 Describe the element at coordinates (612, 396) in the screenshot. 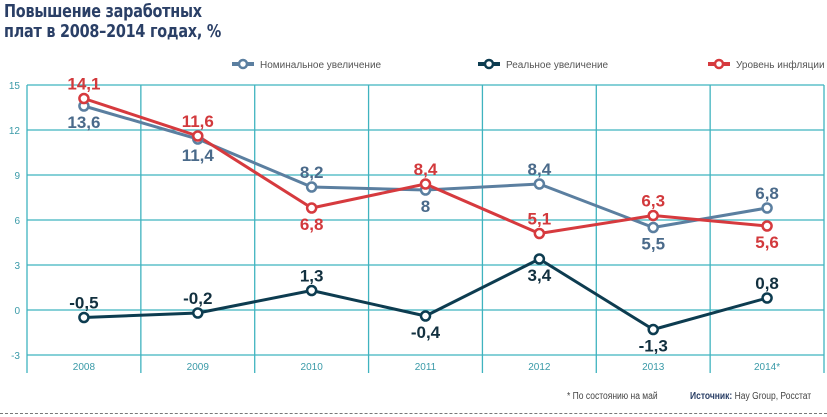

I see `footnote: * По состоянию на май` at that location.